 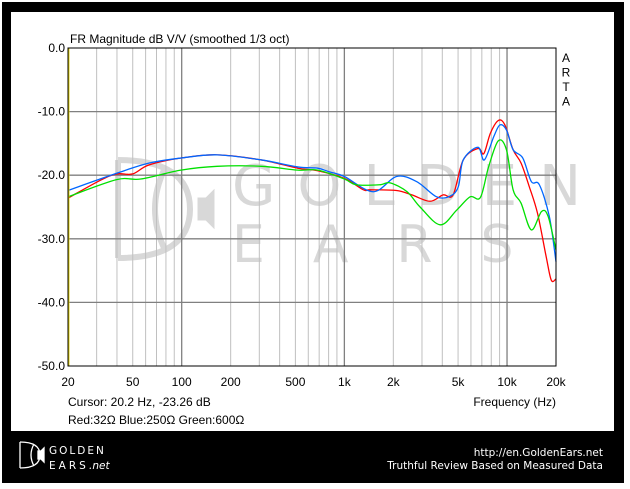 I want to click on watermark-line2: EARS, so click(x=397, y=245).